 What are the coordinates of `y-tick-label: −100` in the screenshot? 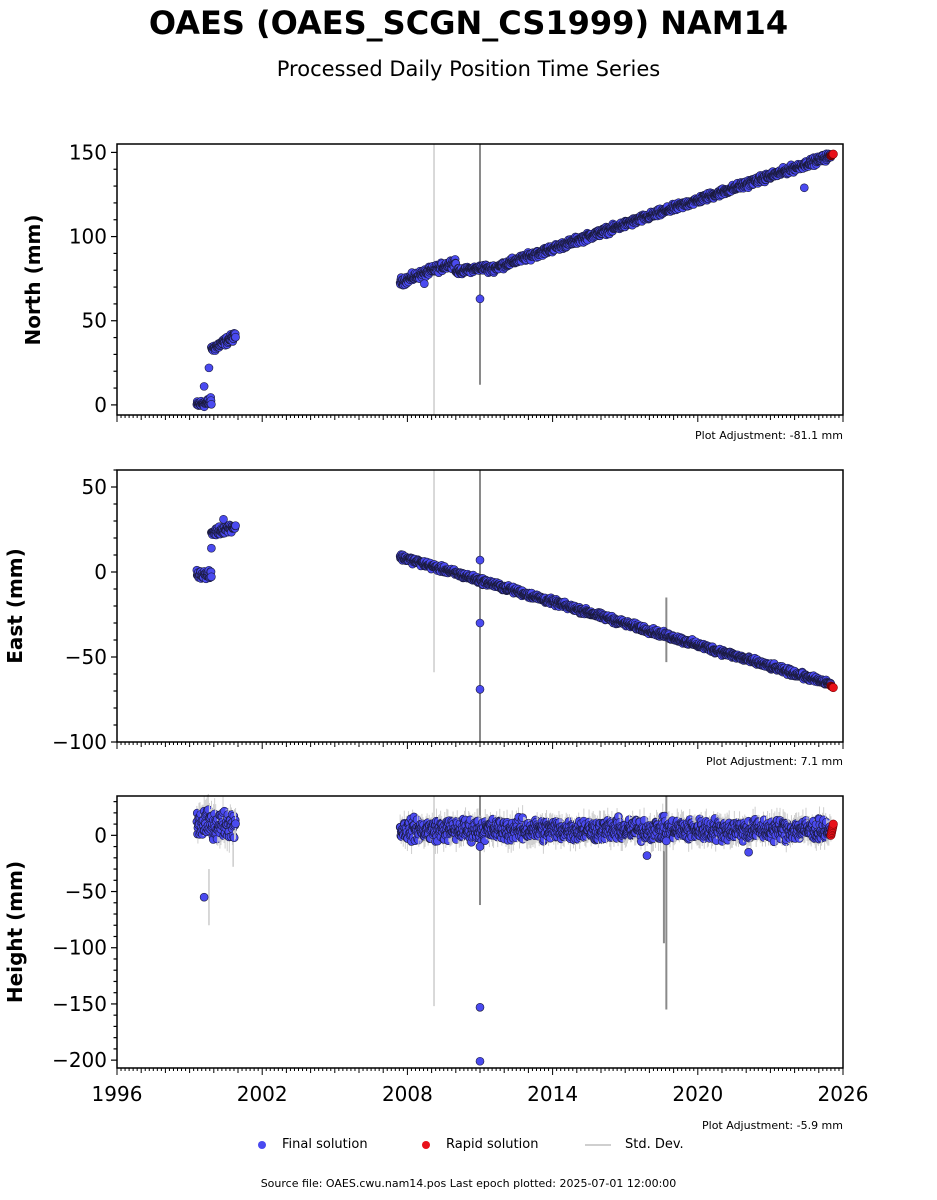 It's located at (79, 742).